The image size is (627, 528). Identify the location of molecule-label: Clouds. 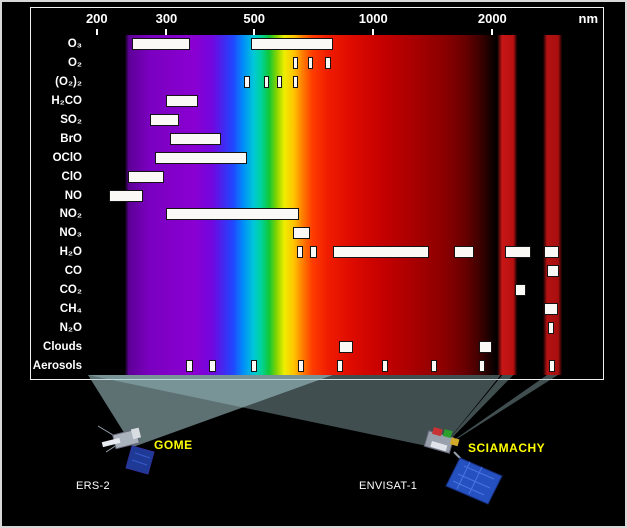
(62, 346).